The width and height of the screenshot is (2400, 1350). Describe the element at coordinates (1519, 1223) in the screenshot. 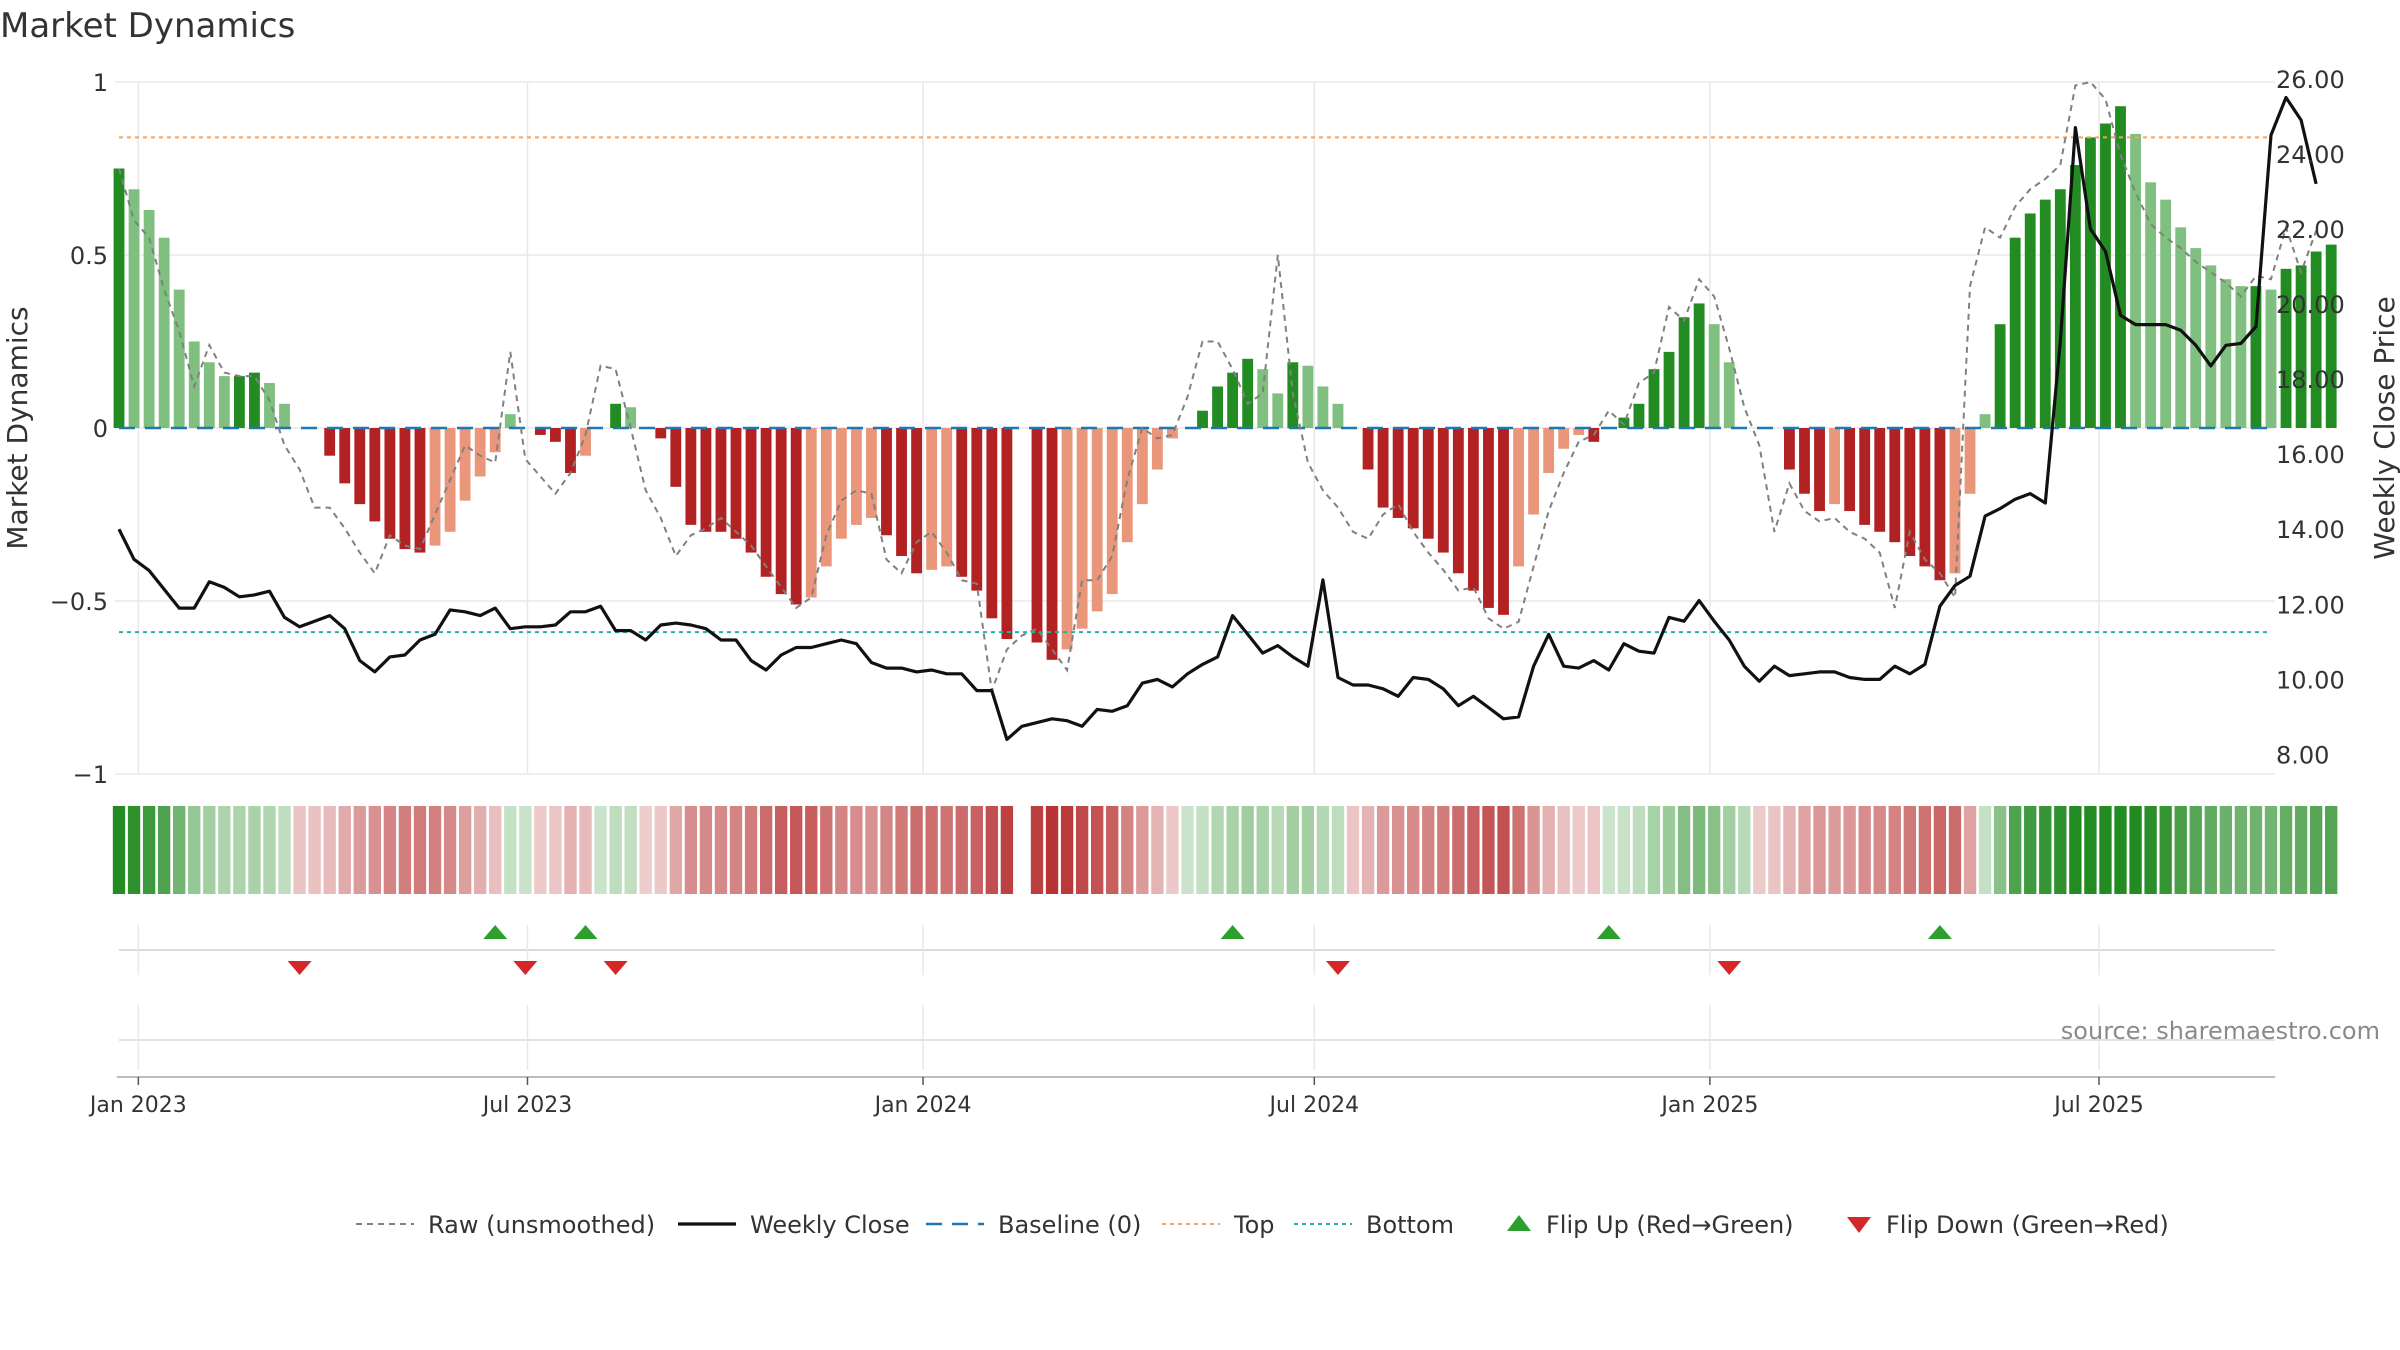

I see `legend-flip-up-swatch` at that location.